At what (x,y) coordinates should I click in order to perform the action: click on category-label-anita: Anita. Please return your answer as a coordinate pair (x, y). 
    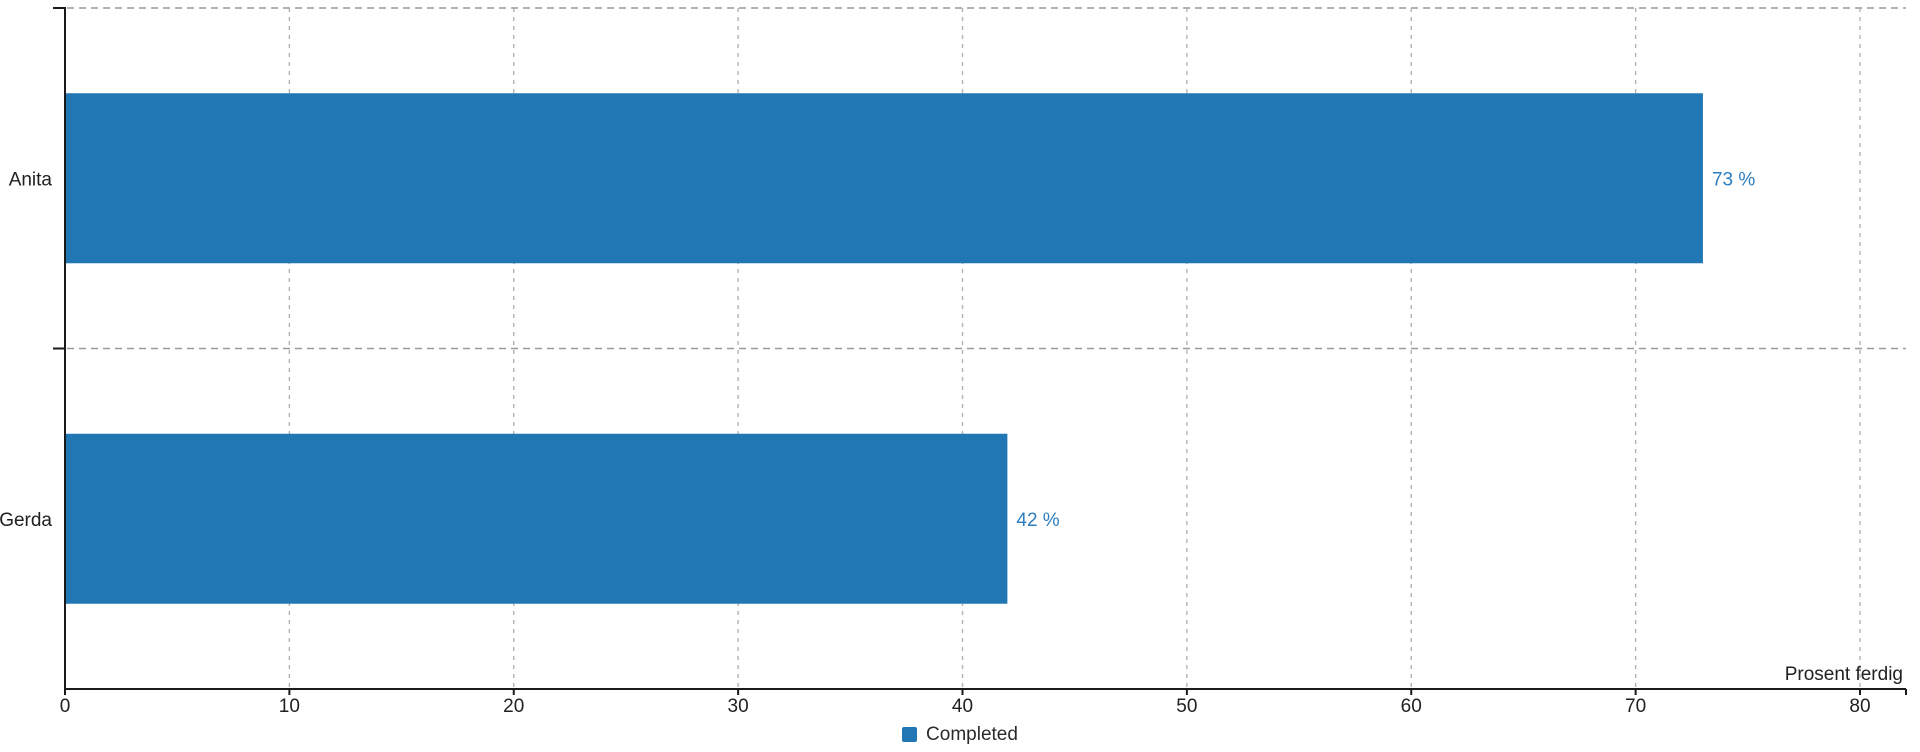
    Looking at the image, I should click on (31, 179).